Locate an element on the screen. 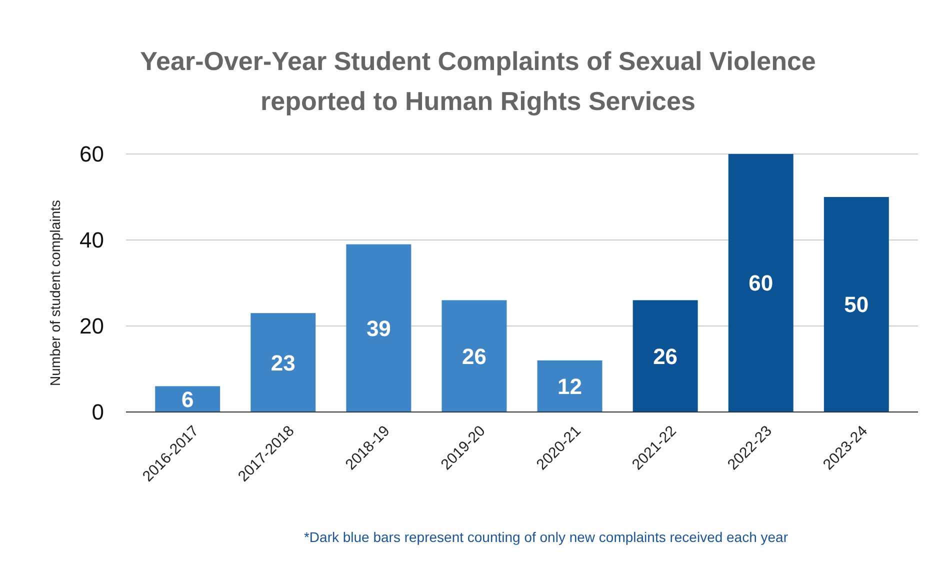  data-label: 60 is located at coordinates (761, 283).